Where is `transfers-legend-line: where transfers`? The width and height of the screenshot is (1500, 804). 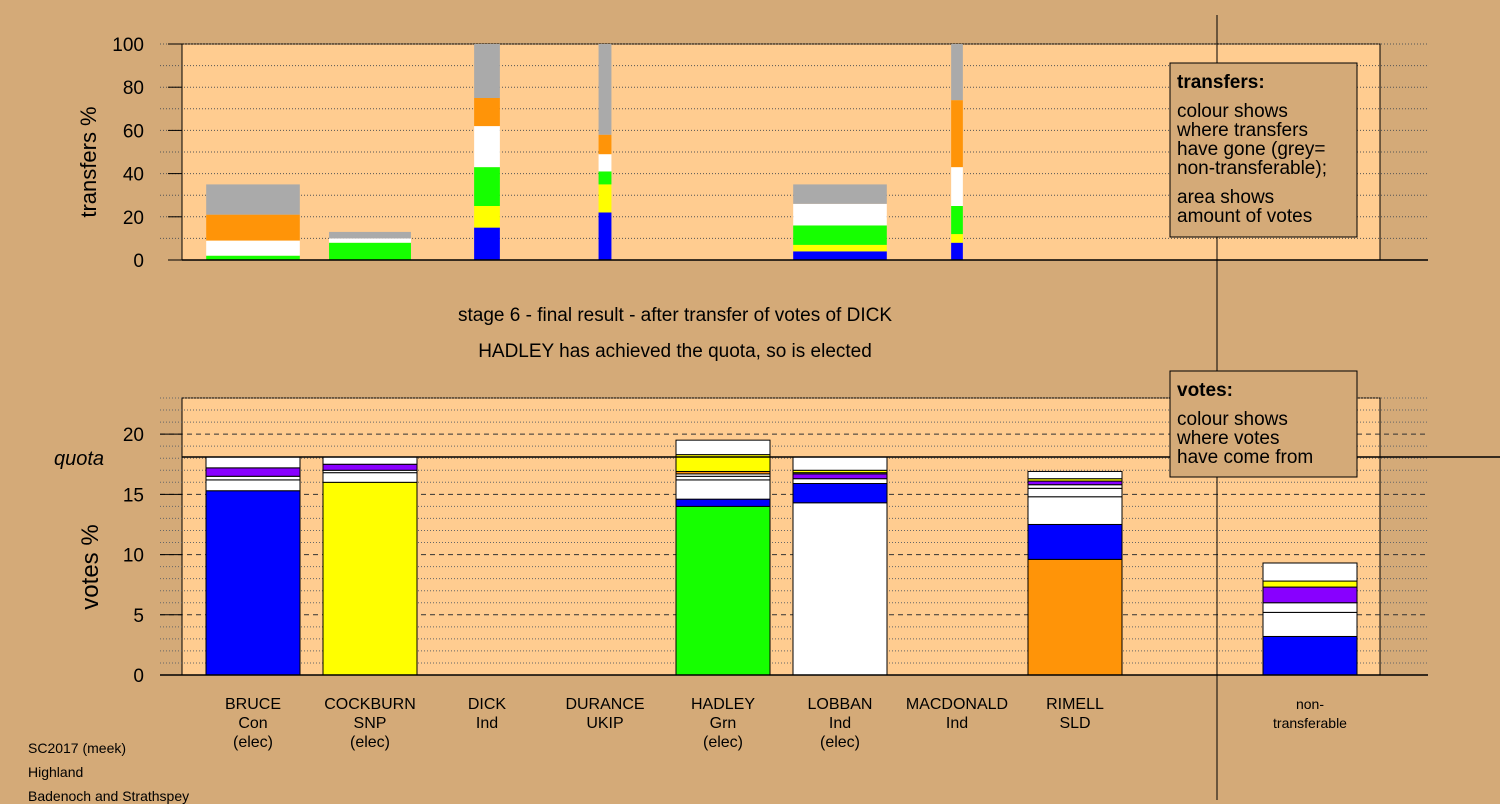
transfers-legend-line: where transfers is located at coordinates (1242, 130).